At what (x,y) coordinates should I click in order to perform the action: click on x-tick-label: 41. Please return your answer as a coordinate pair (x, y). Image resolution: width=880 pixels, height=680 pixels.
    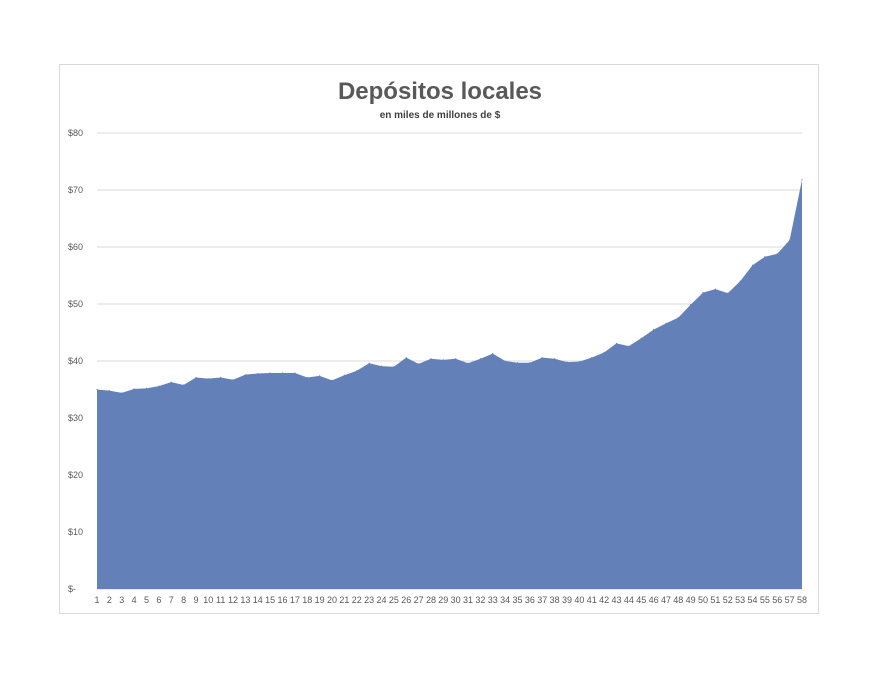
    Looking at the image, I should click on (592, 600).